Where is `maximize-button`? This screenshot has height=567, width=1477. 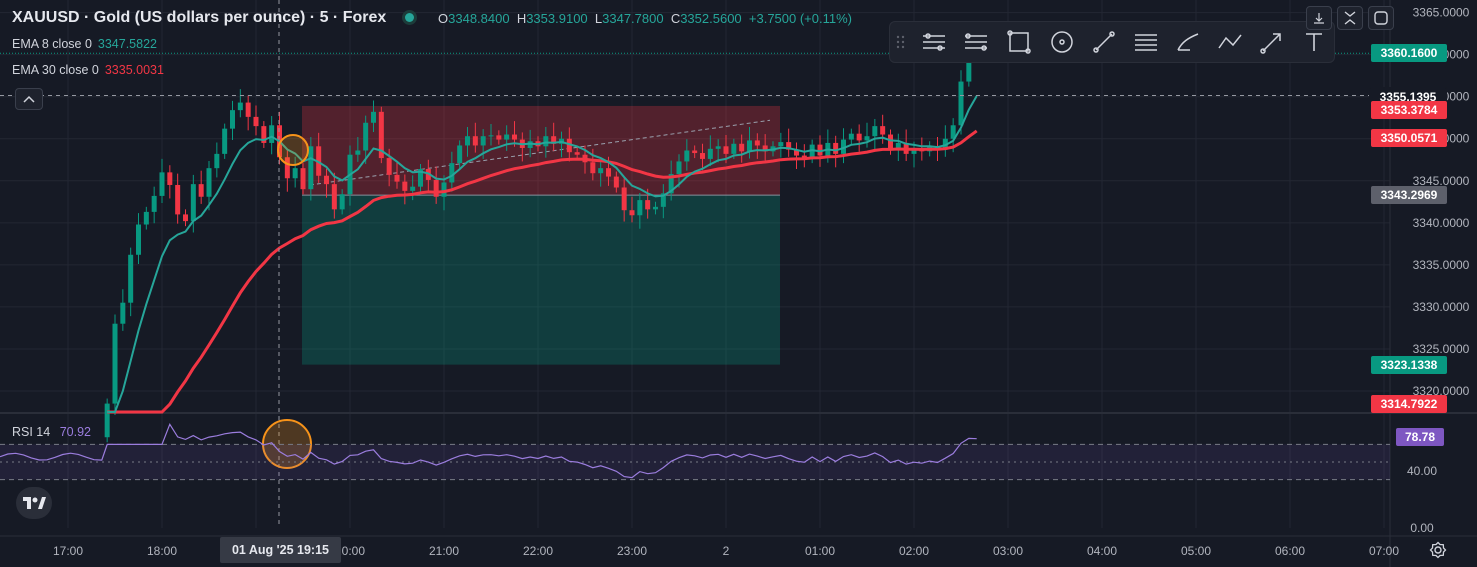
maximize-button is located at coordinates (1381, 18).